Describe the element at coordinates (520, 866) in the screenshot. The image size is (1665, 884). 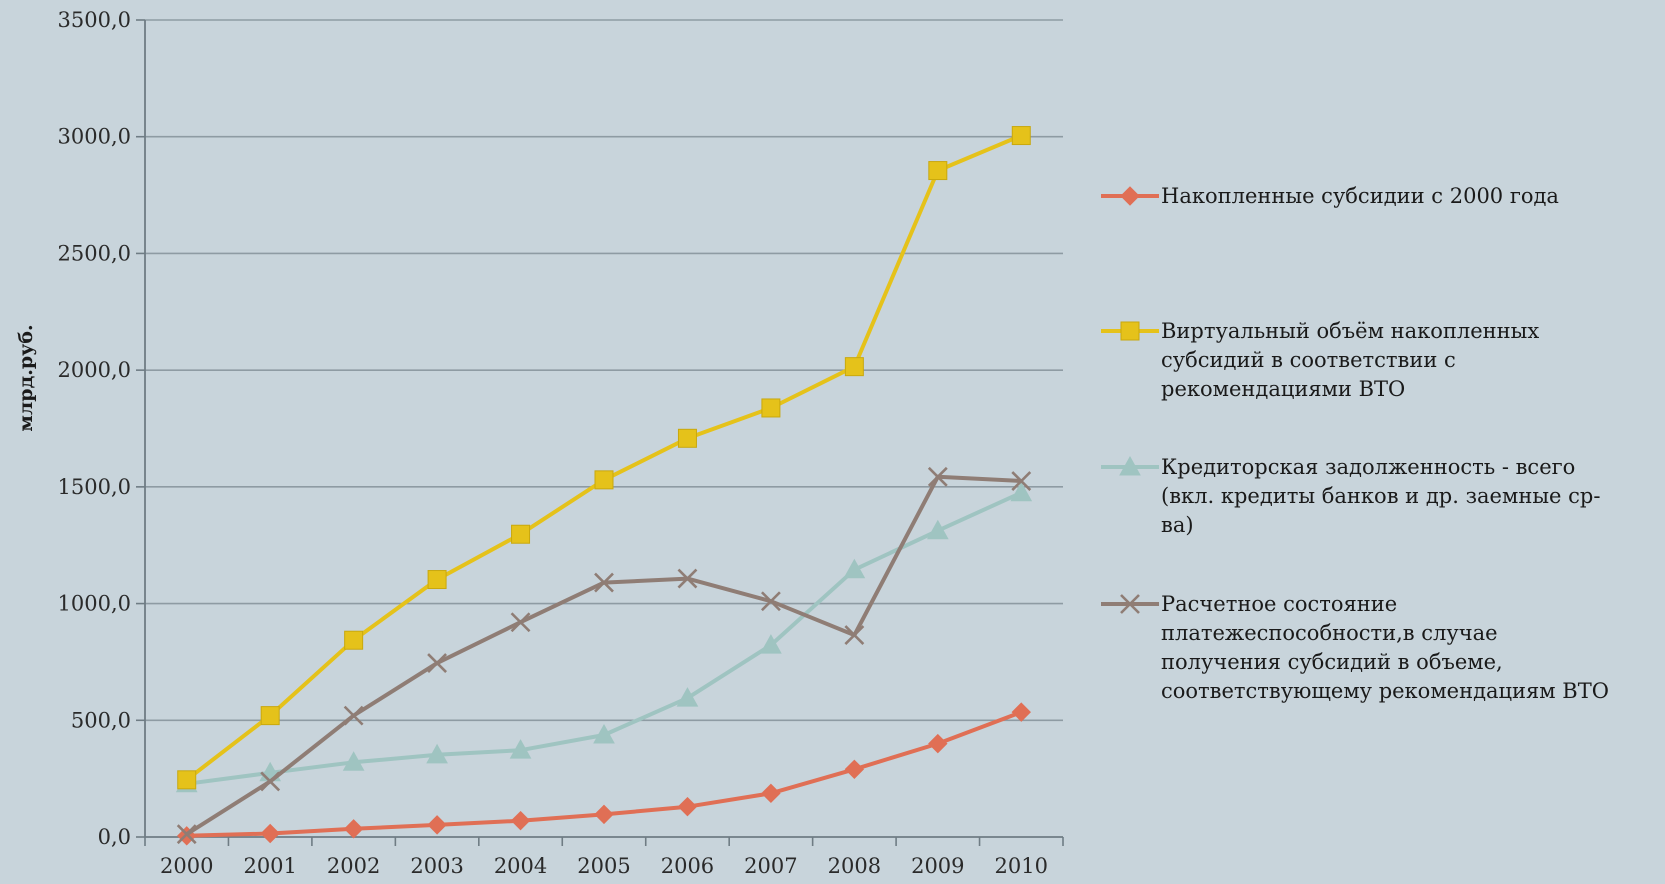
I see `x-tick-label: 2004` at that location.